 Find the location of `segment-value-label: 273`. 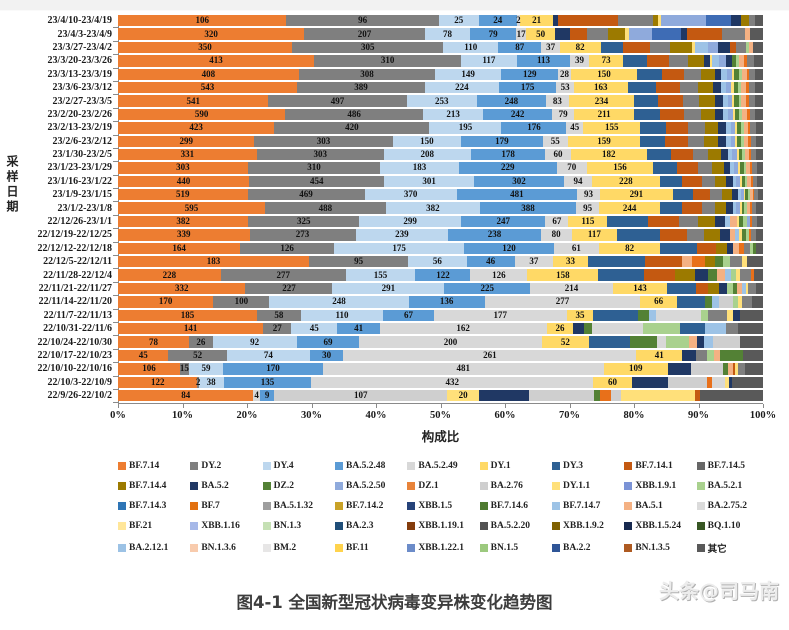

segment-value-label: 273 is located at coordinates (302, 234).